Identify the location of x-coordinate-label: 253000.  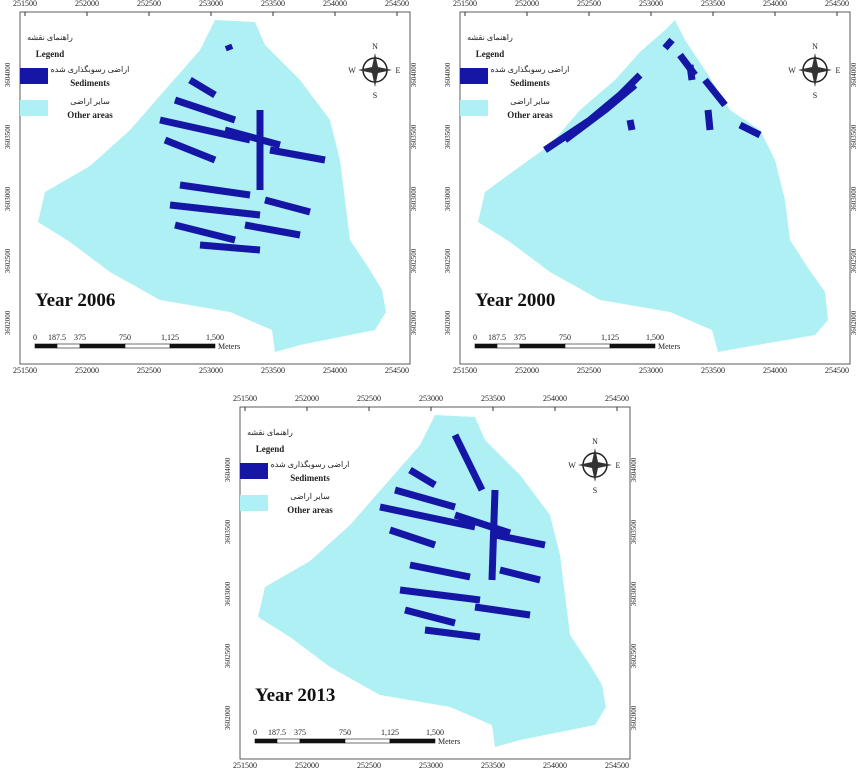
(431, 398).